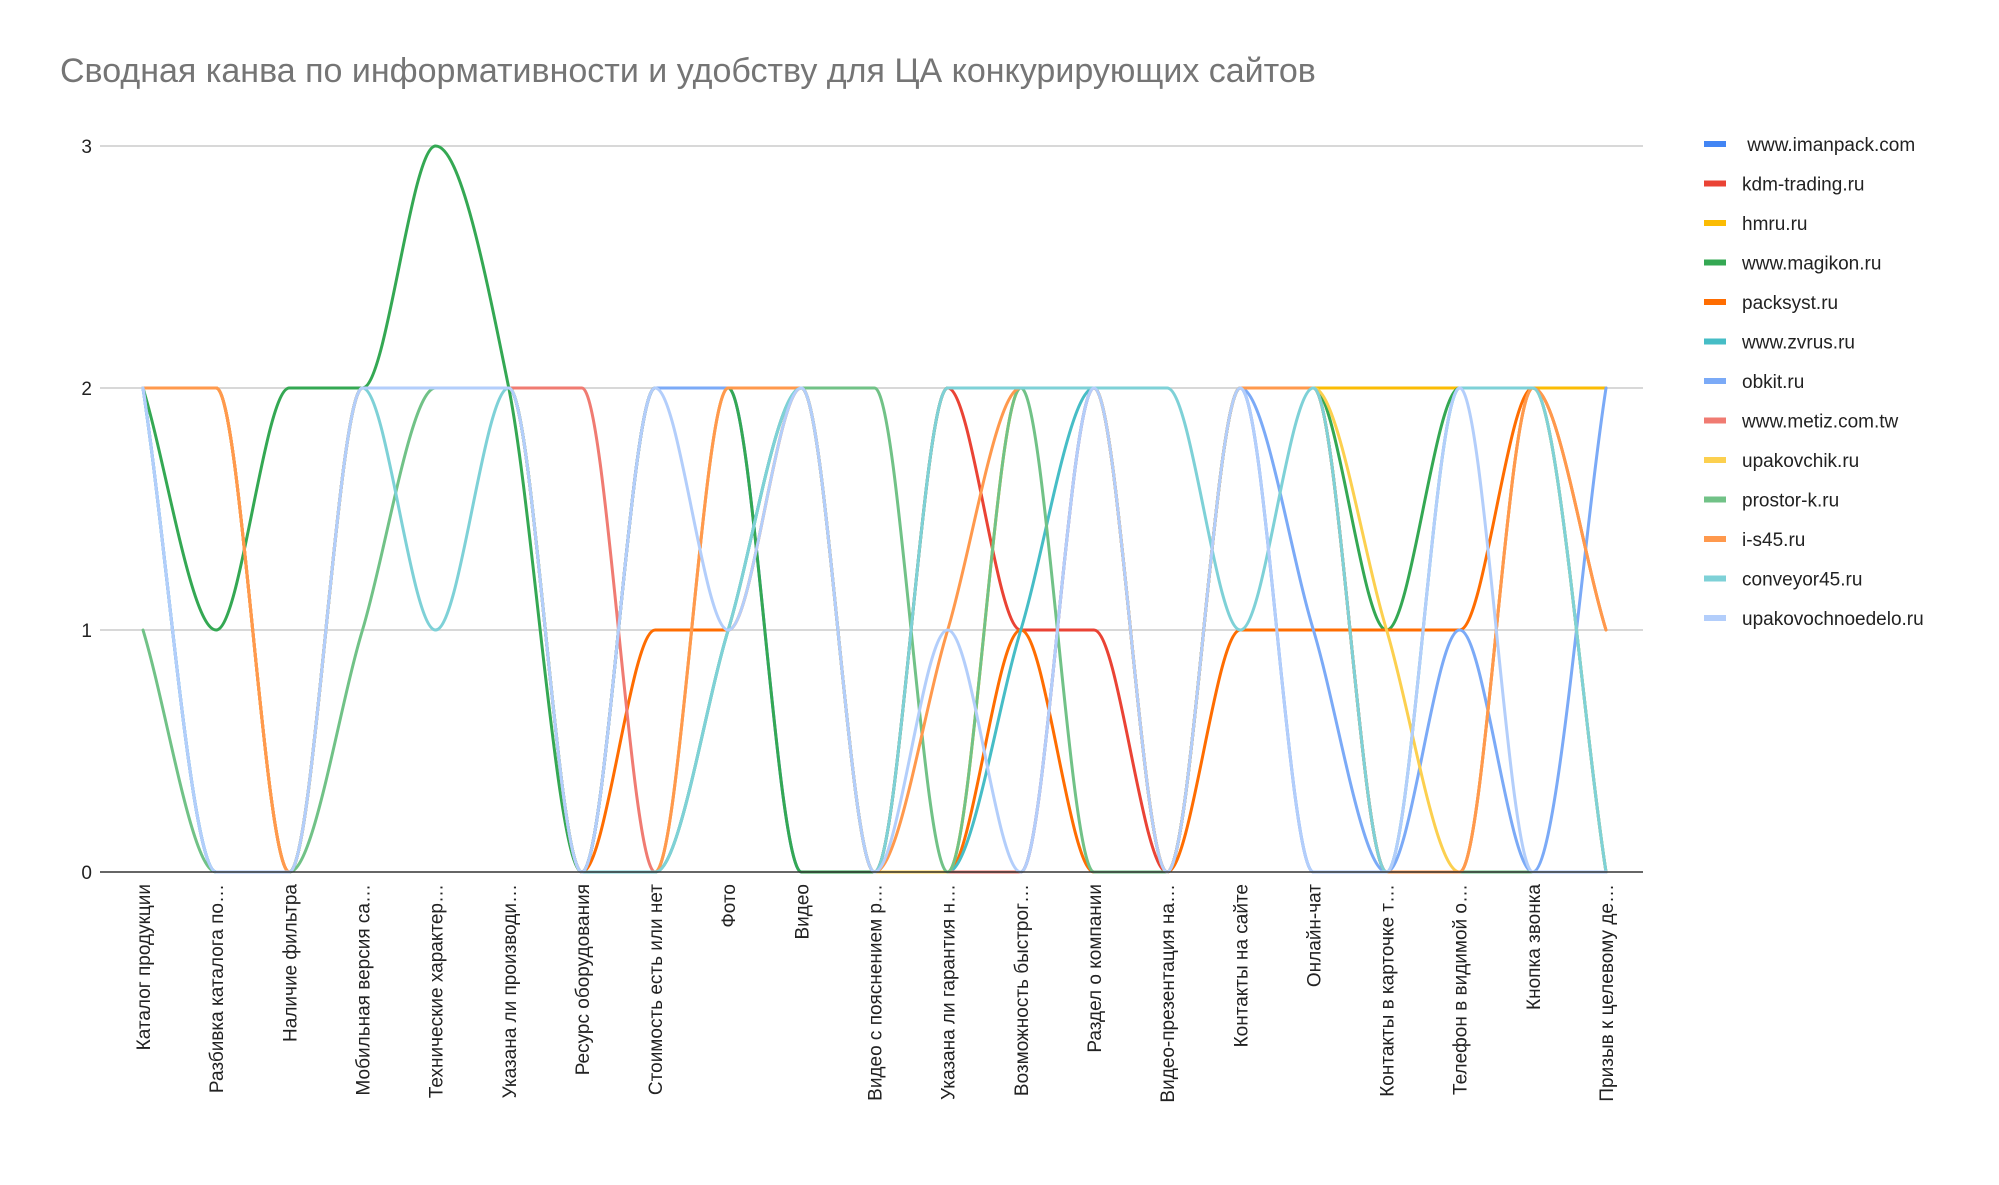 The width and height of the screenshot is (1999, 1185). I want to click on legend-label: packsyst.ru, so click(1790, 303).